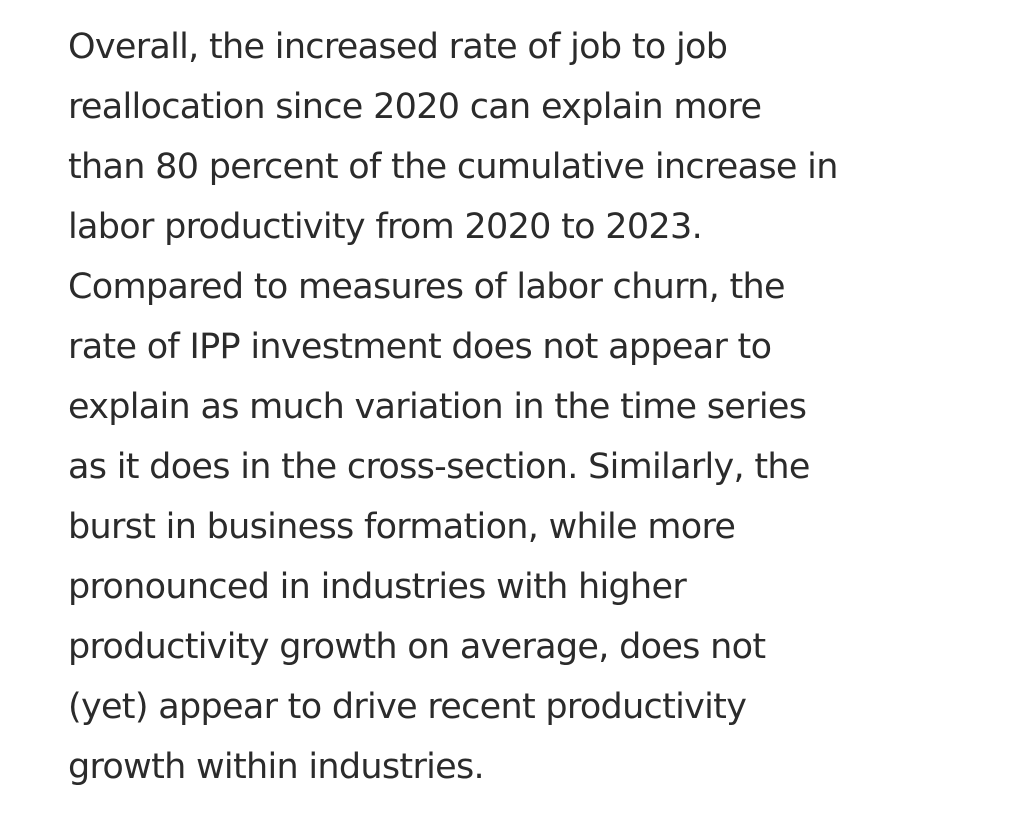 This screenshot has width=1020, height=823. I want to click on paragraph-line: Compared to measures of labor churn, the, so click(427, 287).